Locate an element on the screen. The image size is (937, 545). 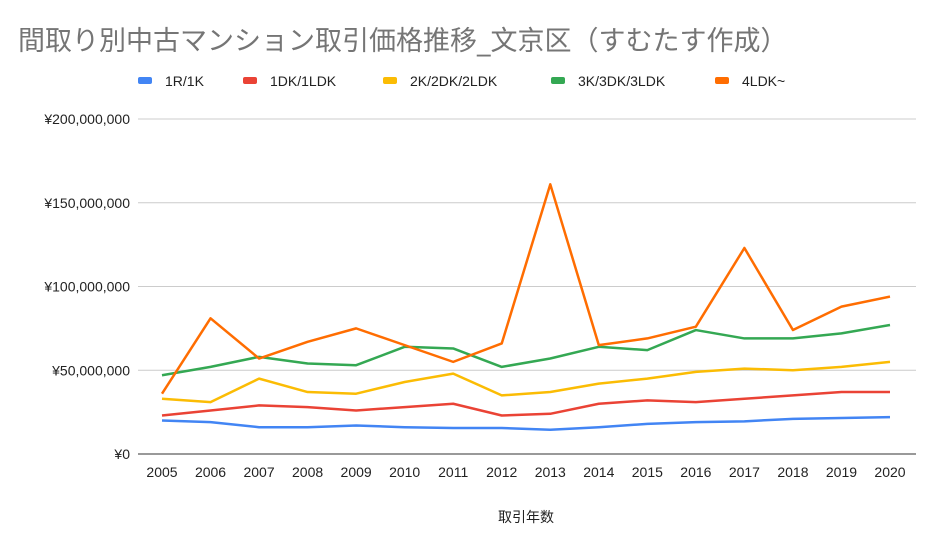
series-line-3K/3DK/3LDK is located at coordinates (526, 350).